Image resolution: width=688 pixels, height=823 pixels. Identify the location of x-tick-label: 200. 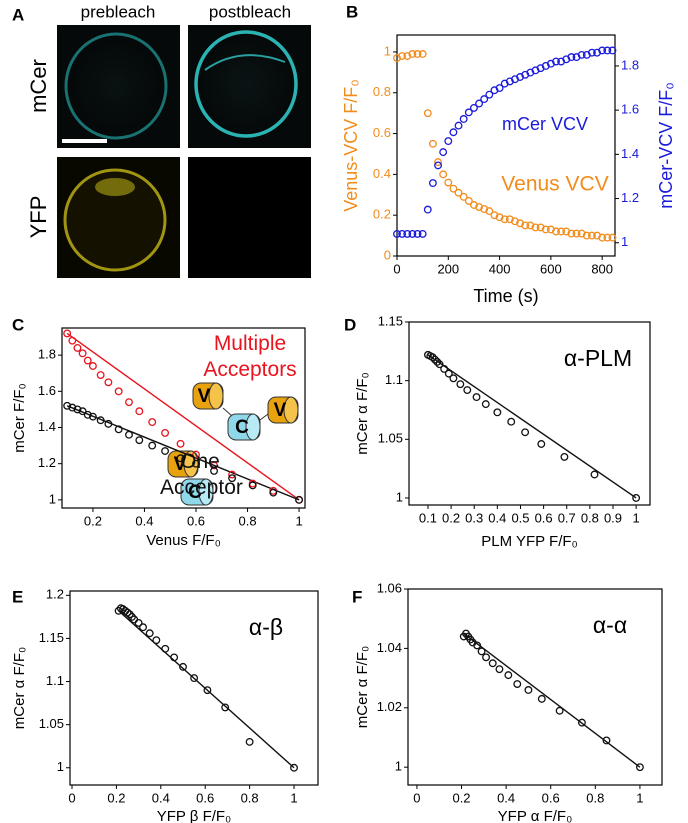
(448, 268).